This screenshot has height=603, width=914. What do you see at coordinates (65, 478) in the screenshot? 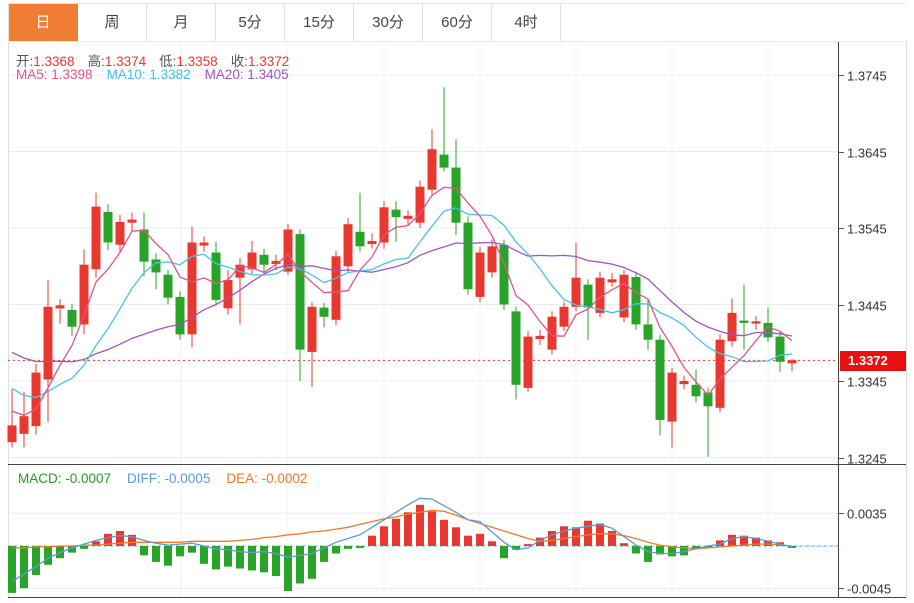
I see `macd-legend-macd: MACD: -0.0007` at bounding box center [65, 478].